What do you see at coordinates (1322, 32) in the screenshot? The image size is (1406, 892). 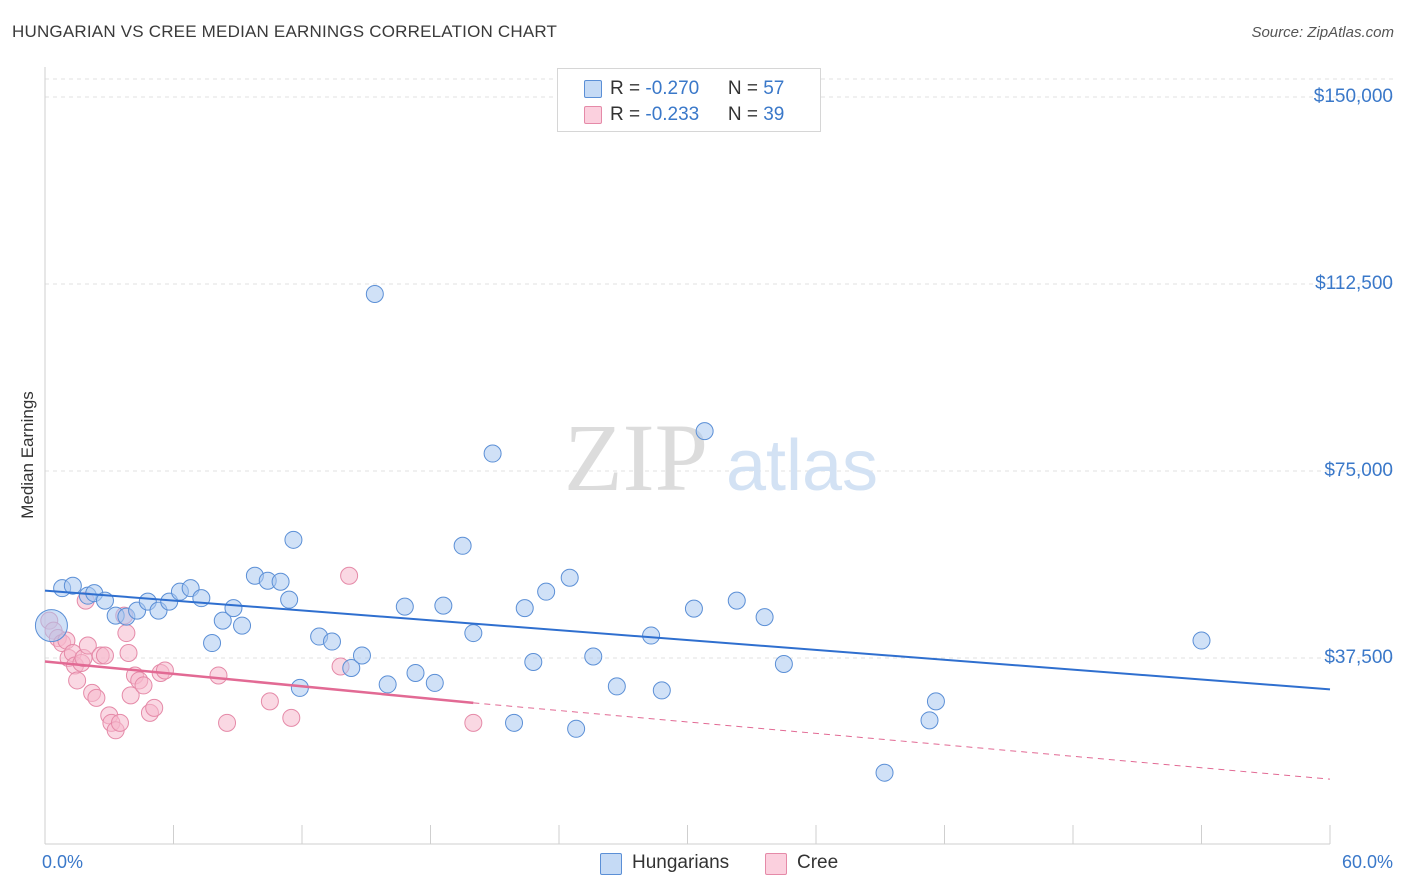 I see `source-credit: Source: ZipAtlas.com` at bounding box center [1322, 32].